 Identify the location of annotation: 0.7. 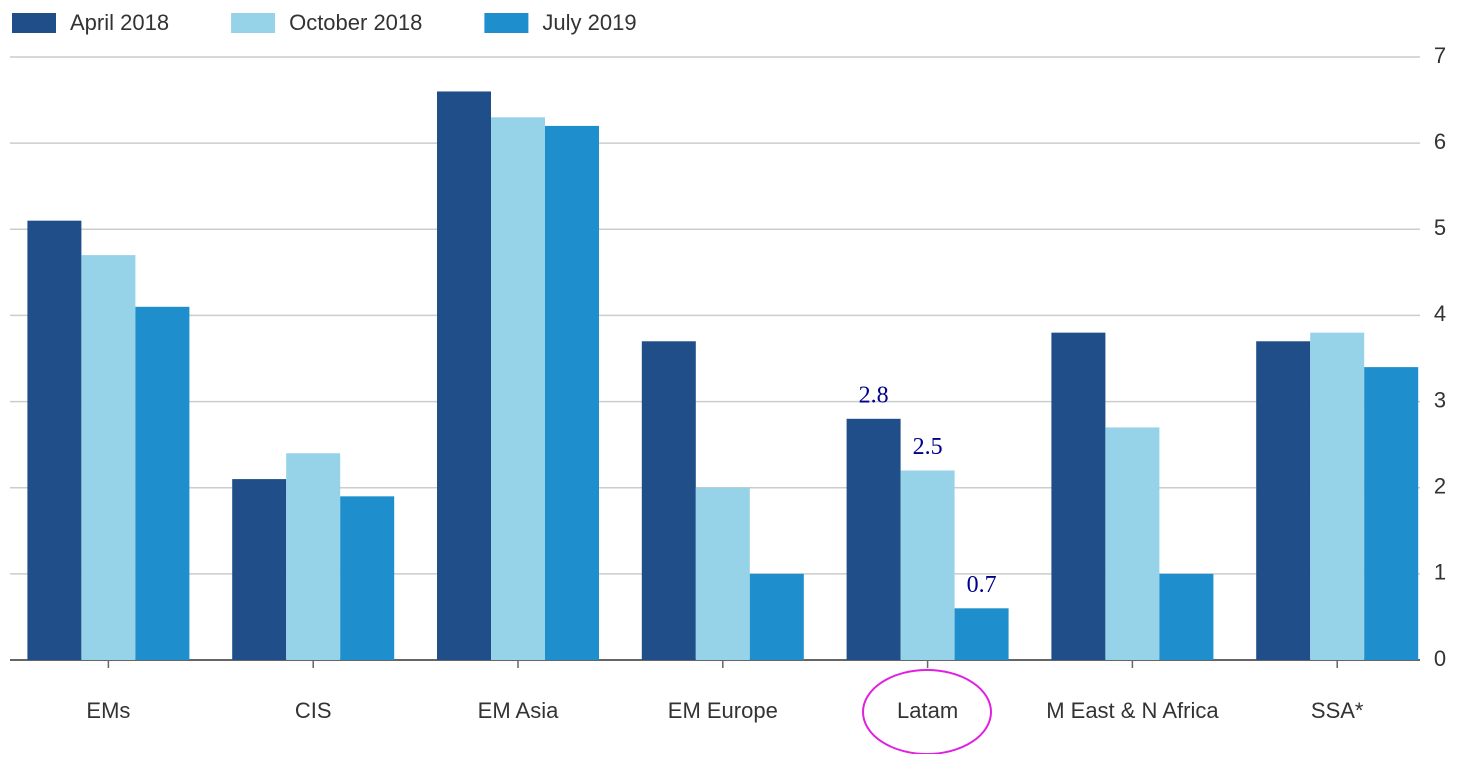
(982, 585).